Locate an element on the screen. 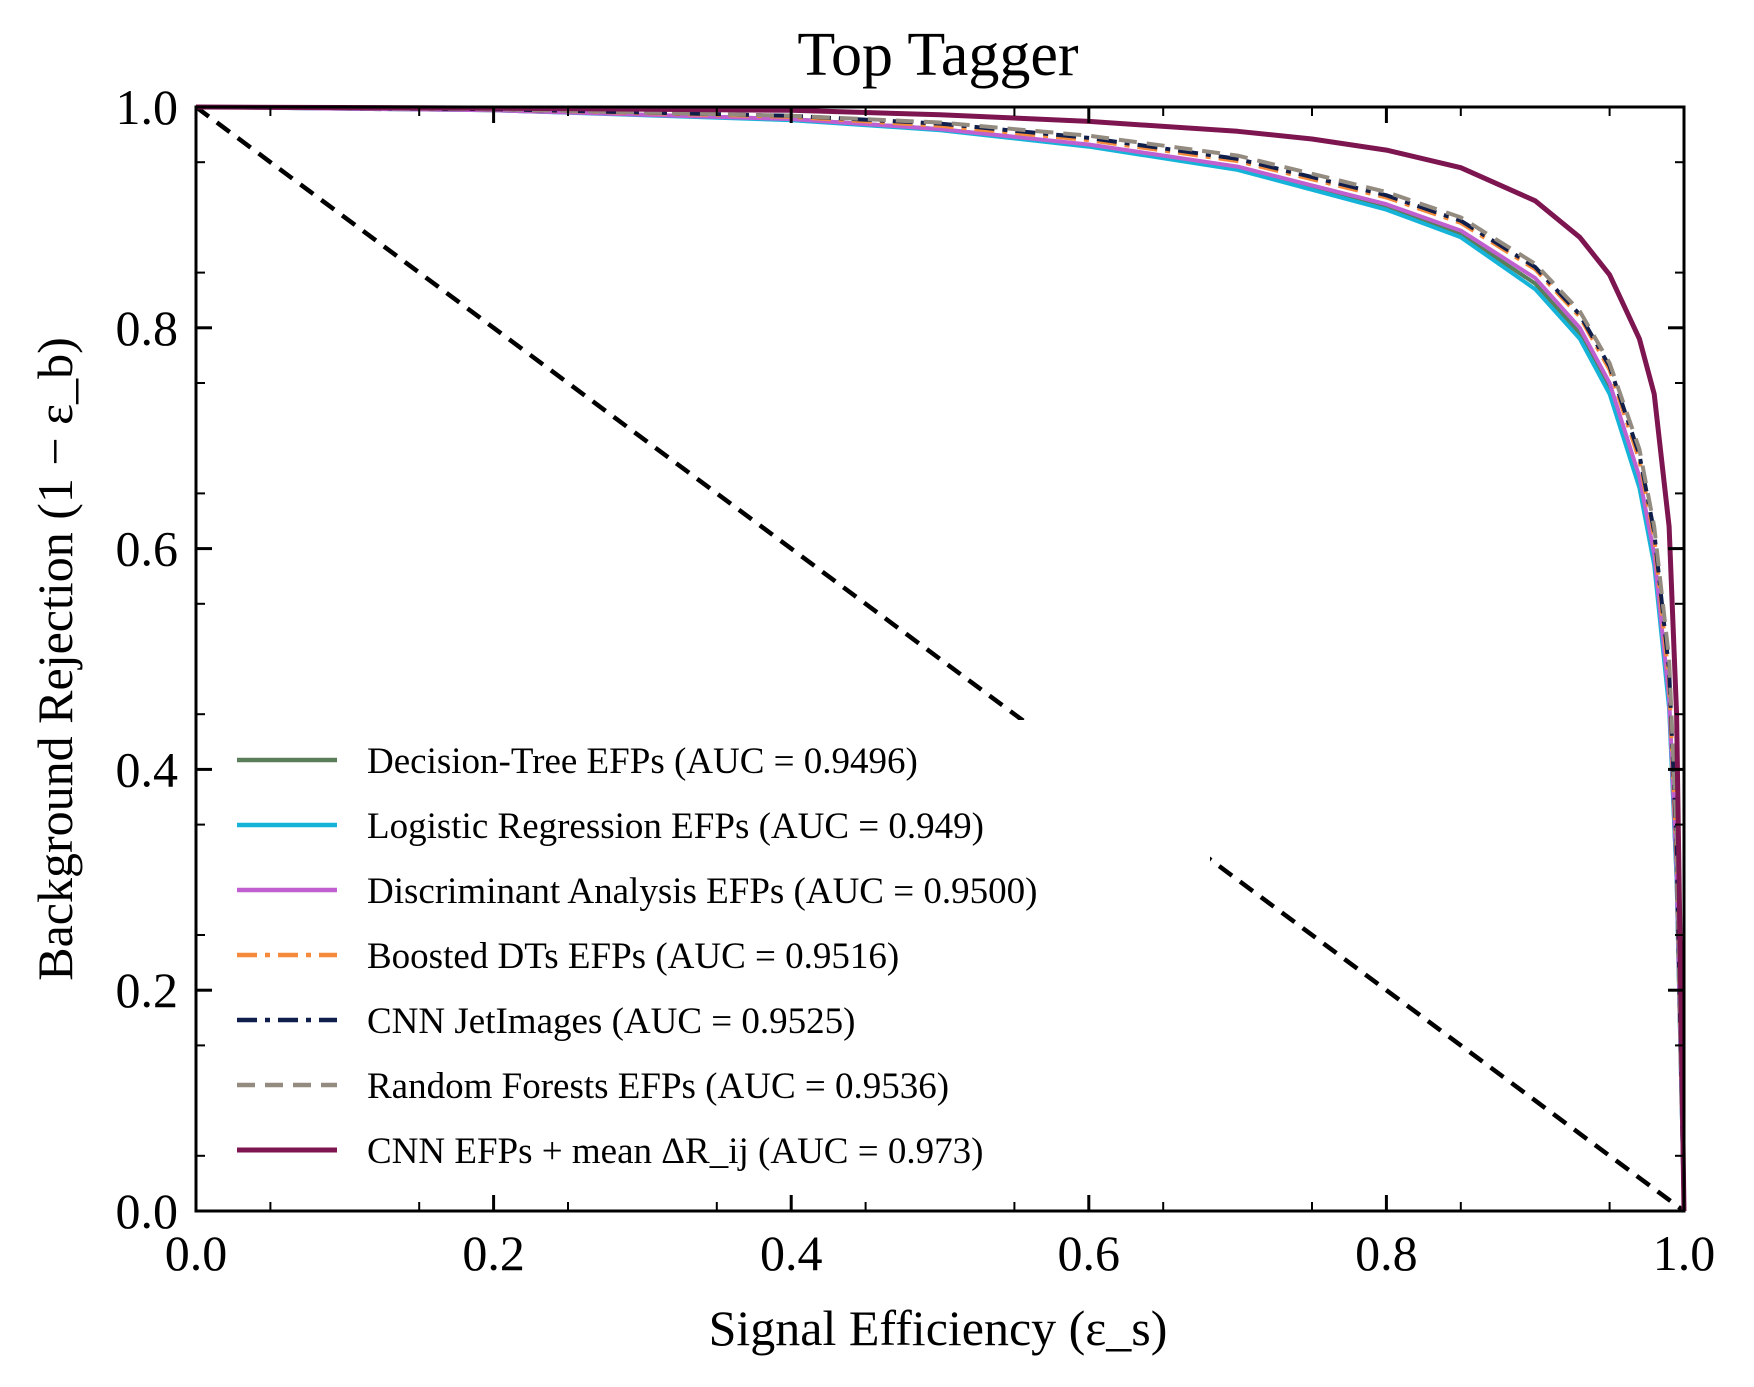 The image size is (1754, 1387). x-axis-label: Signal Efficiency (ε_s) is located at coordinates (938, 1328).